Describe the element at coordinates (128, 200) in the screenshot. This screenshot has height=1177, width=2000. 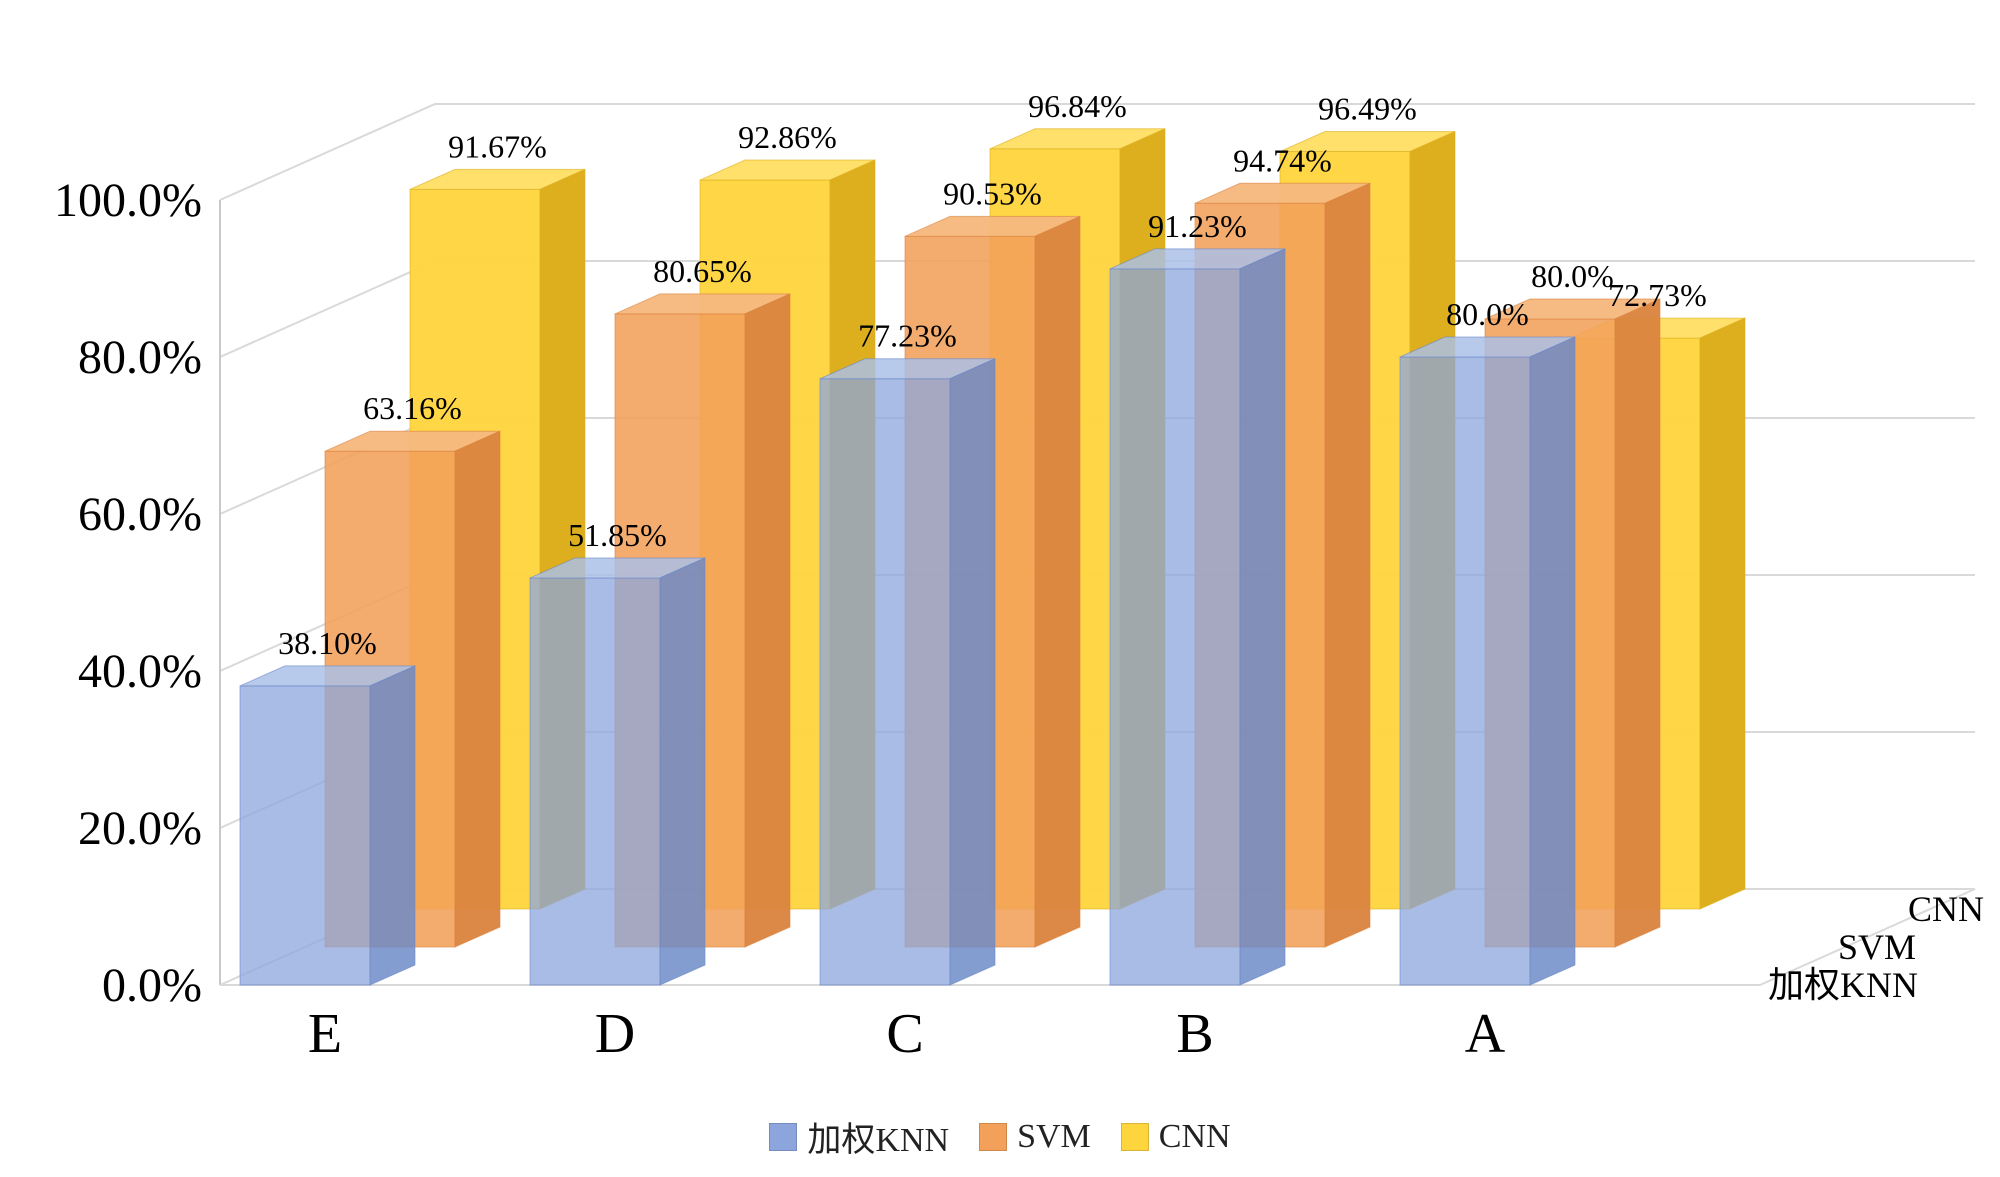
I see `y-tick-label: 100.0%` at that location.